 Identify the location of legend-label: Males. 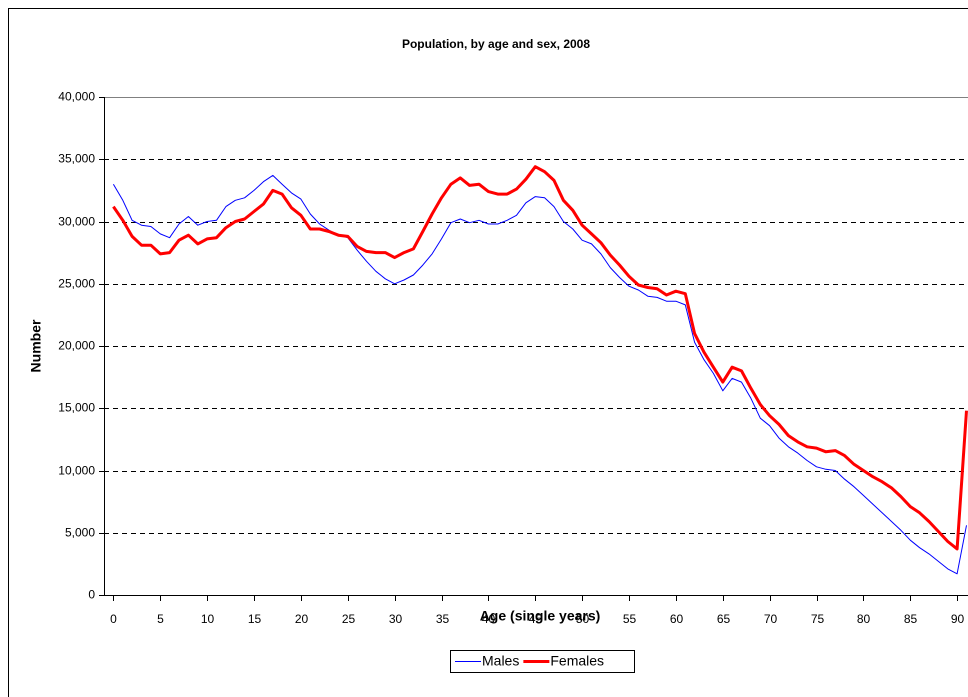
(500, 661).